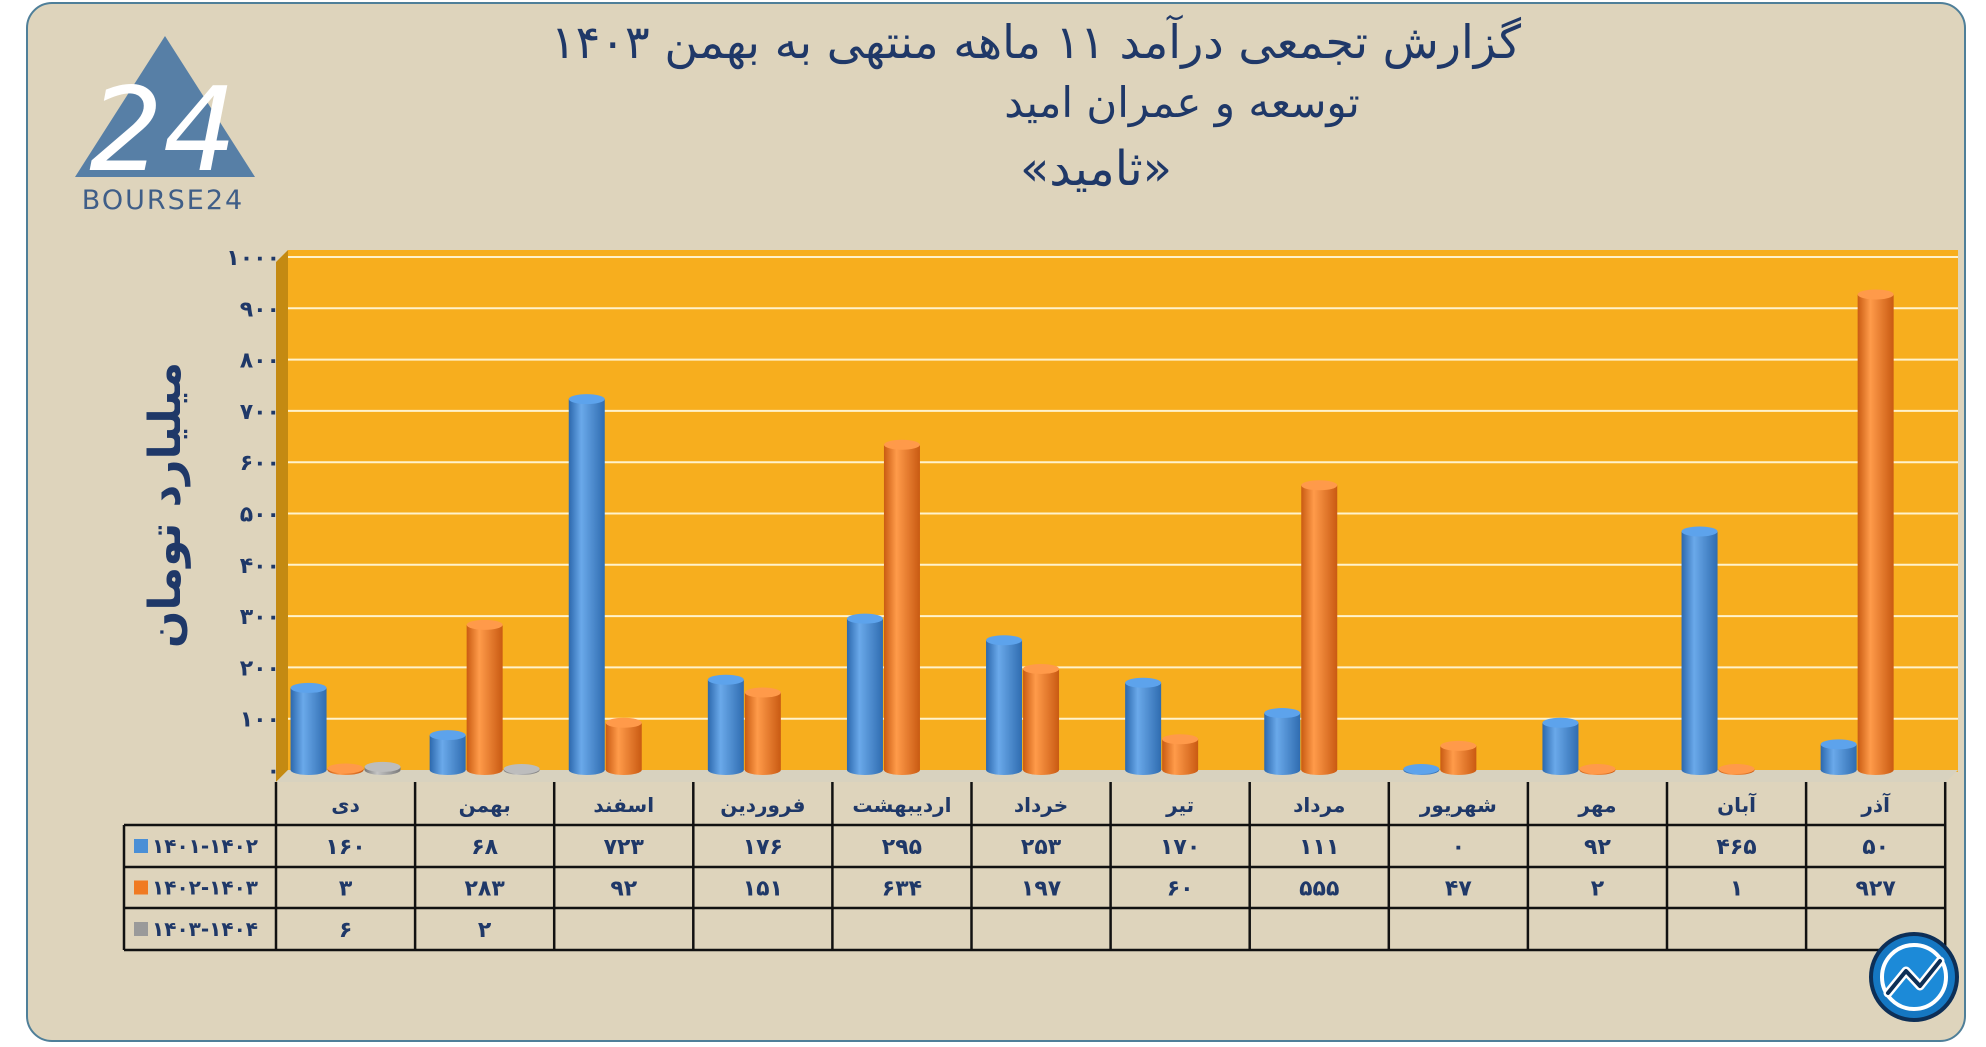 The width and height of the screenshot is (1986, 1047). I want to click on data-label: ۶۸, so click(484, 847).